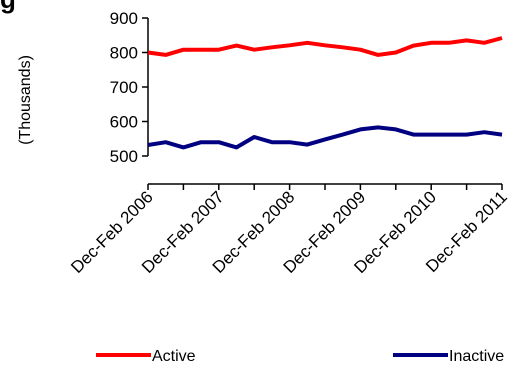  Describe the element at coordinates (174, 356) in the screenshot. I see `legend-label-active: Active` at that location.